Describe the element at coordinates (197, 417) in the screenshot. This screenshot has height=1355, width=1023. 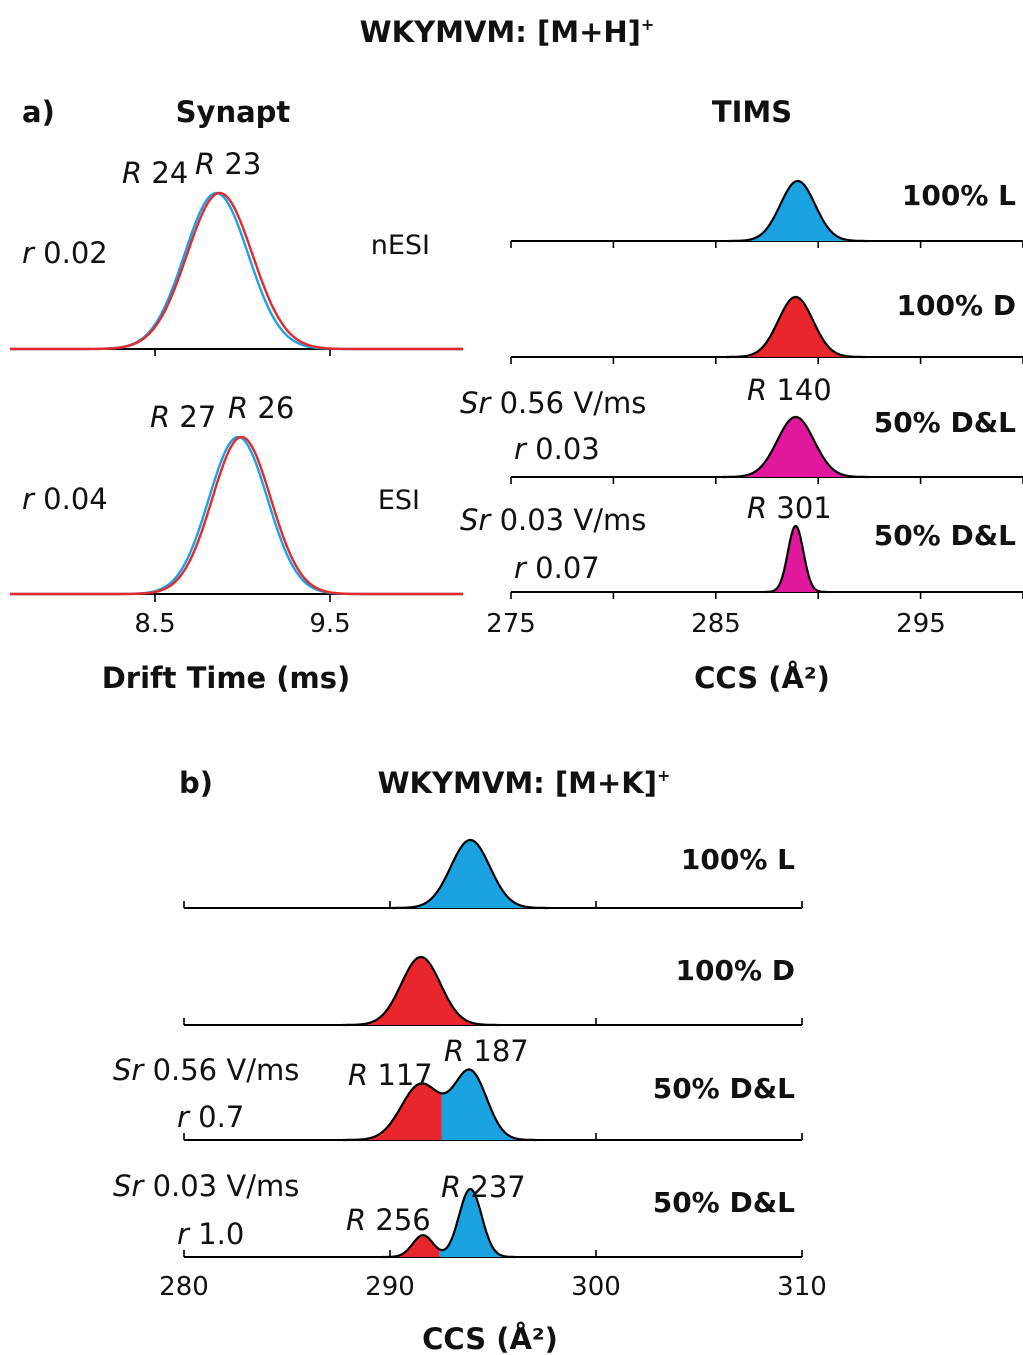
I see `synapt-esi-R-l-value: 27` at that location.